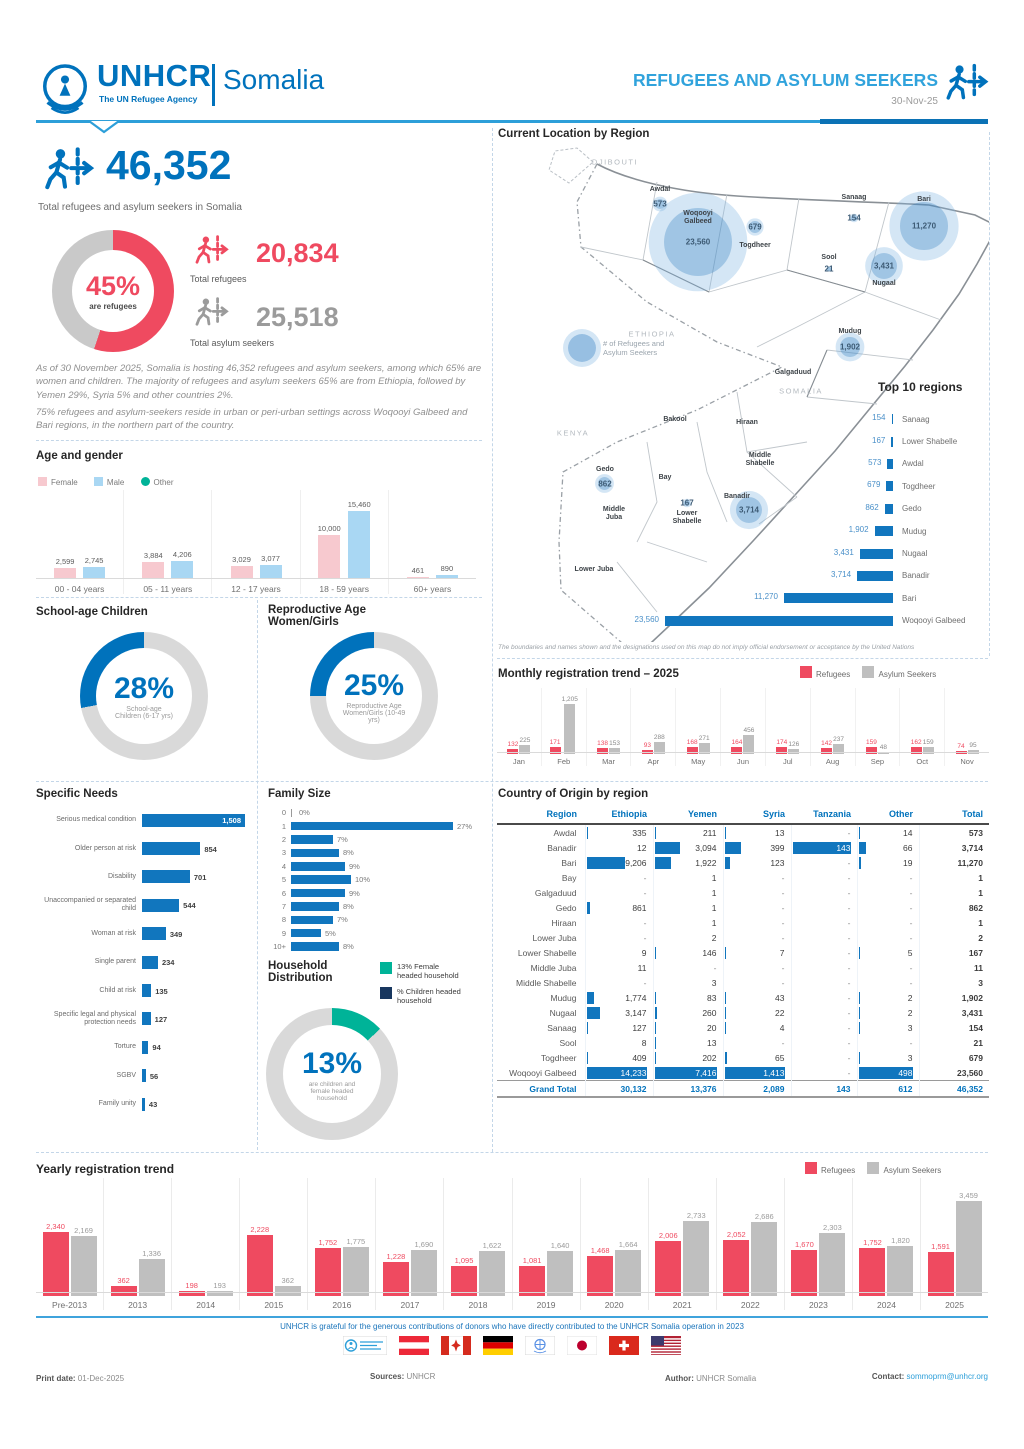 This screenshot has height=1449, width=1024. Describe the element at coordinates (615, 162) in the screenshot. I see `country-label: DJIBOUTI` at that location.